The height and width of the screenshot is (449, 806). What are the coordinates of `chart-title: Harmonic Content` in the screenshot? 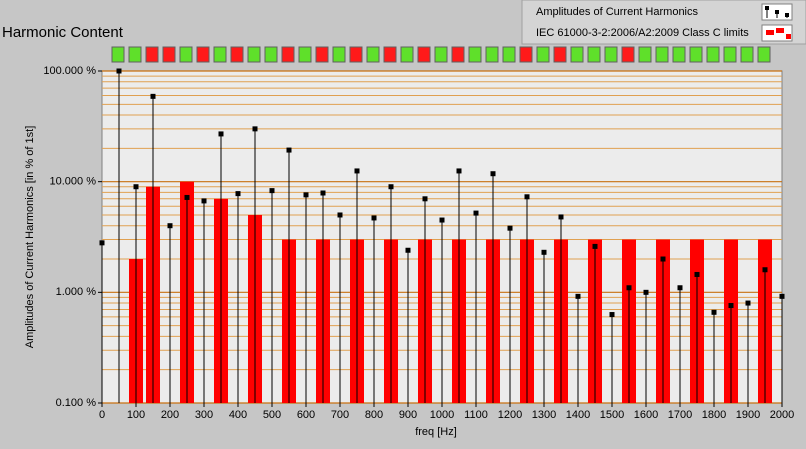 It's located at (63, 32).